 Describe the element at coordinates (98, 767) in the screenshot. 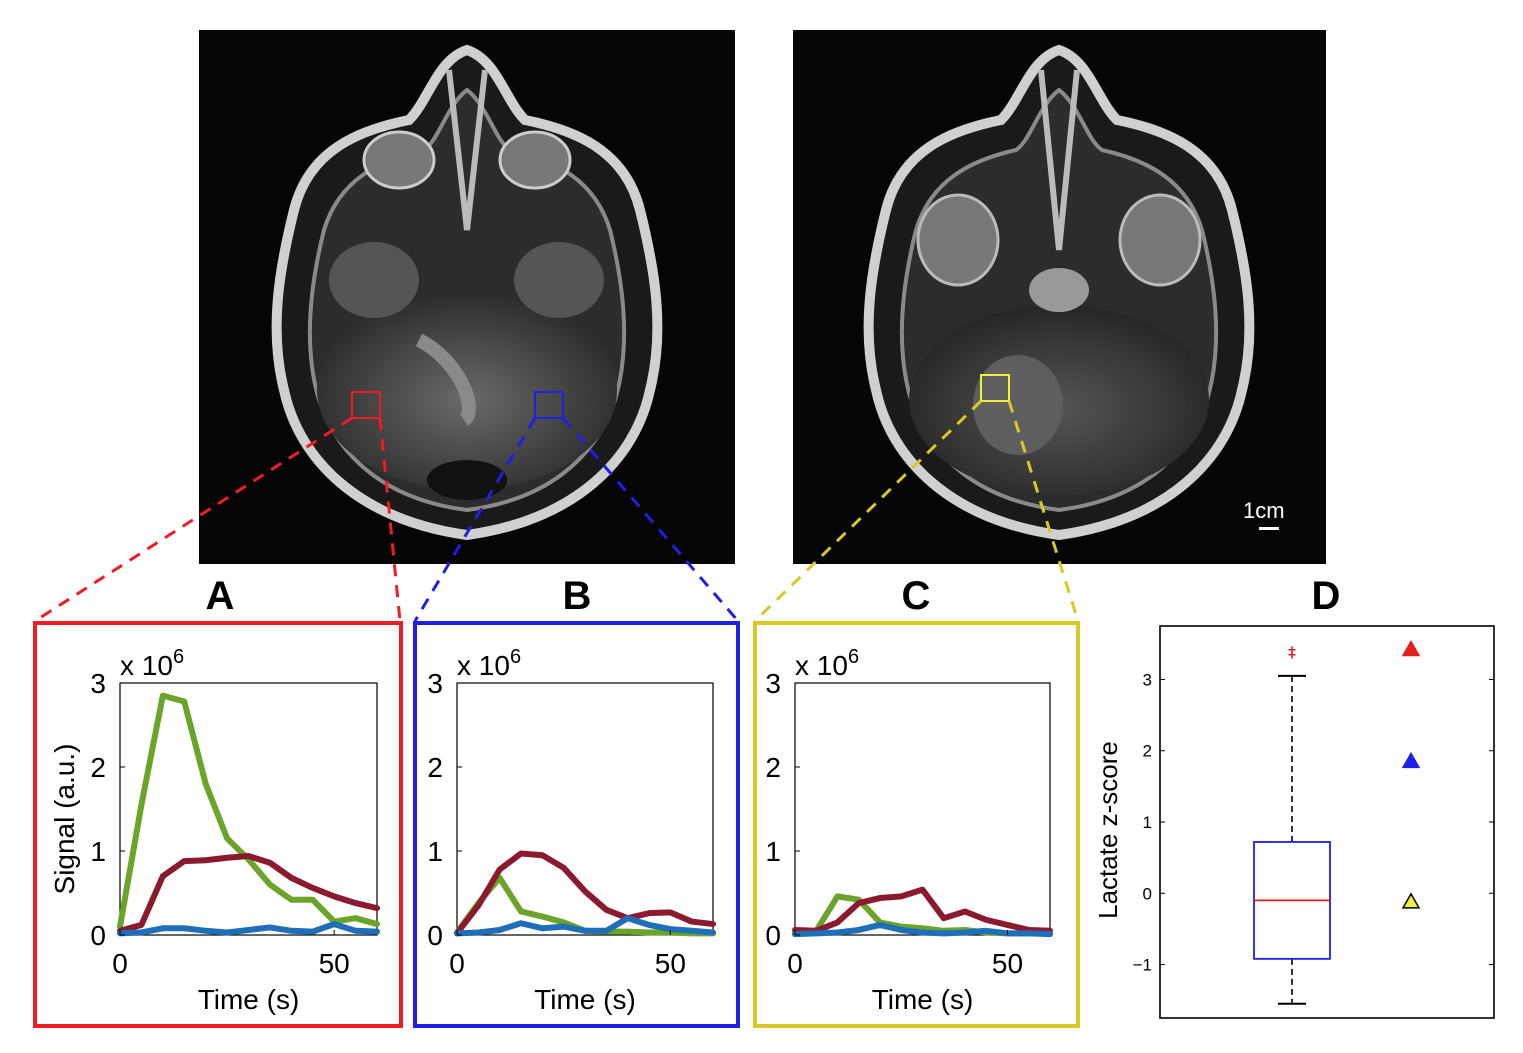

I see `y-tick-label-a: 2` at that location.